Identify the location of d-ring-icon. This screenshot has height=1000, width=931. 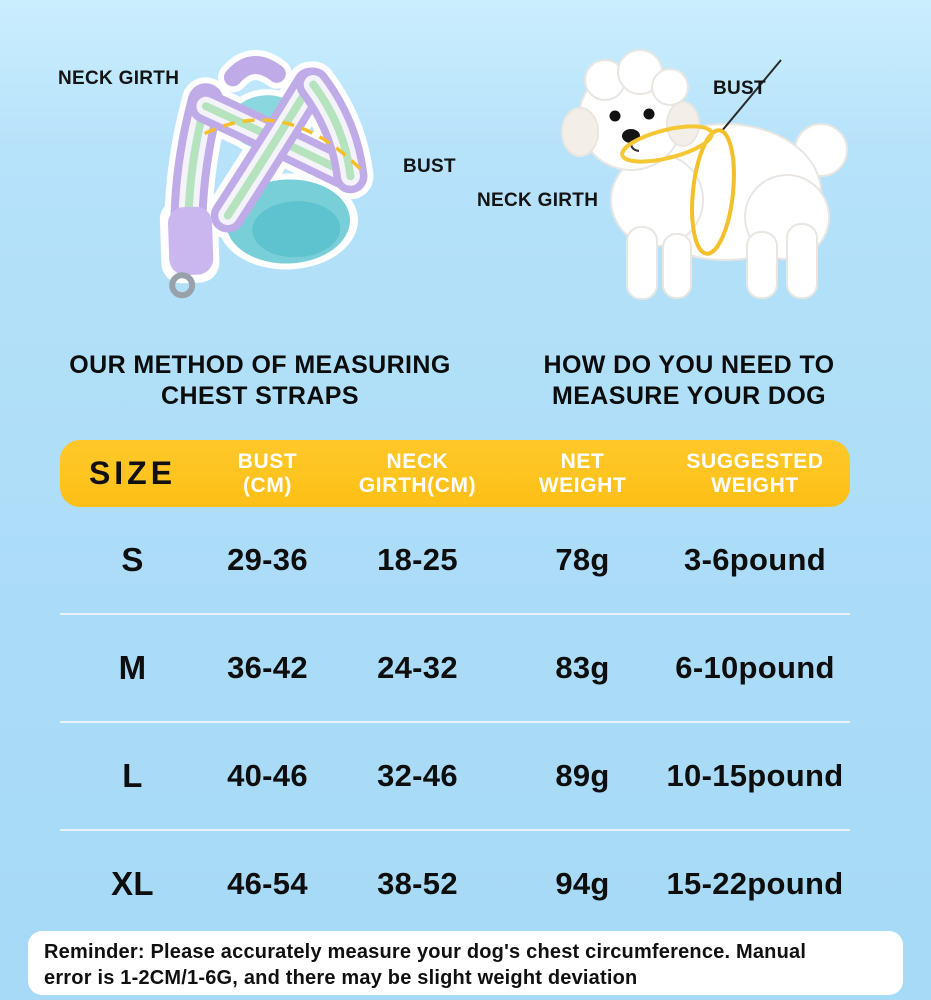
(182, 285).